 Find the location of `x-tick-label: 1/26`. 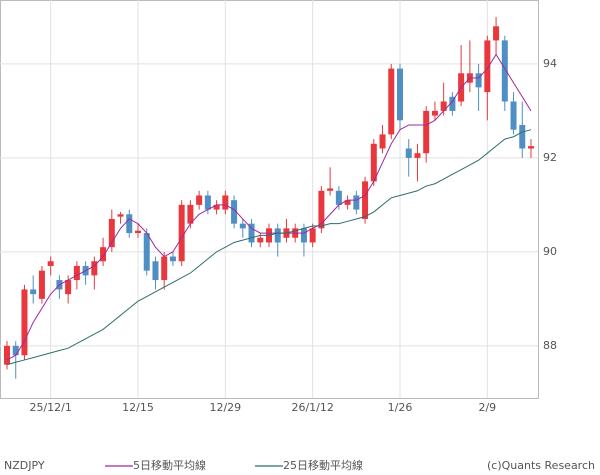

x-tick-label: 1/26 is located at coordinates (400, 407).